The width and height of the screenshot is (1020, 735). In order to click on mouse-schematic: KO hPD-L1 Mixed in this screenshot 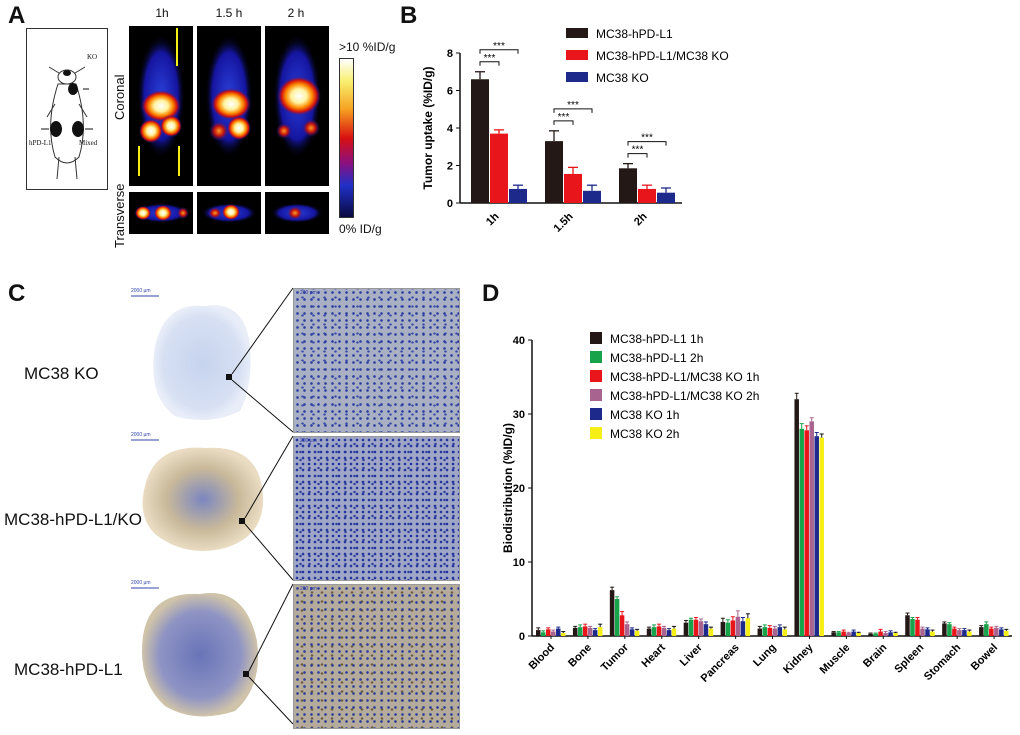, I will do `click(67, 109)`.